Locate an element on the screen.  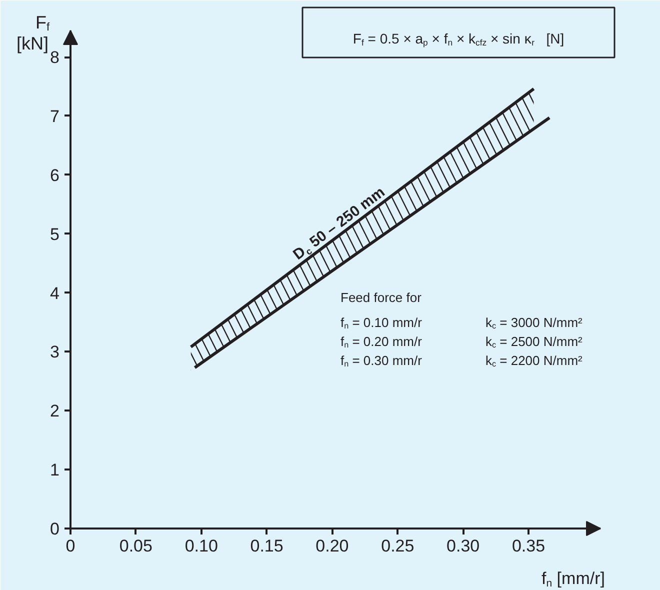
x-tick-label: 0 is located at coordinates (71, 546).